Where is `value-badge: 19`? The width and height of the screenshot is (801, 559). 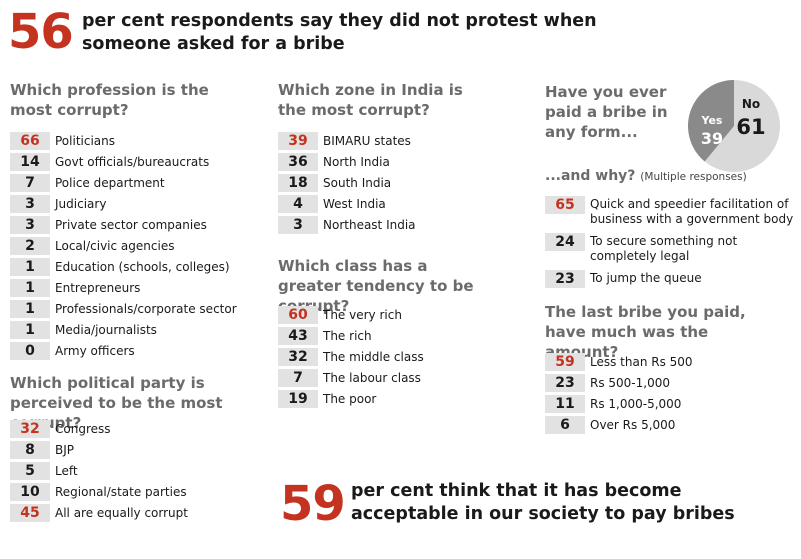 value-badge: 19 is located at coordinates (298, 399).